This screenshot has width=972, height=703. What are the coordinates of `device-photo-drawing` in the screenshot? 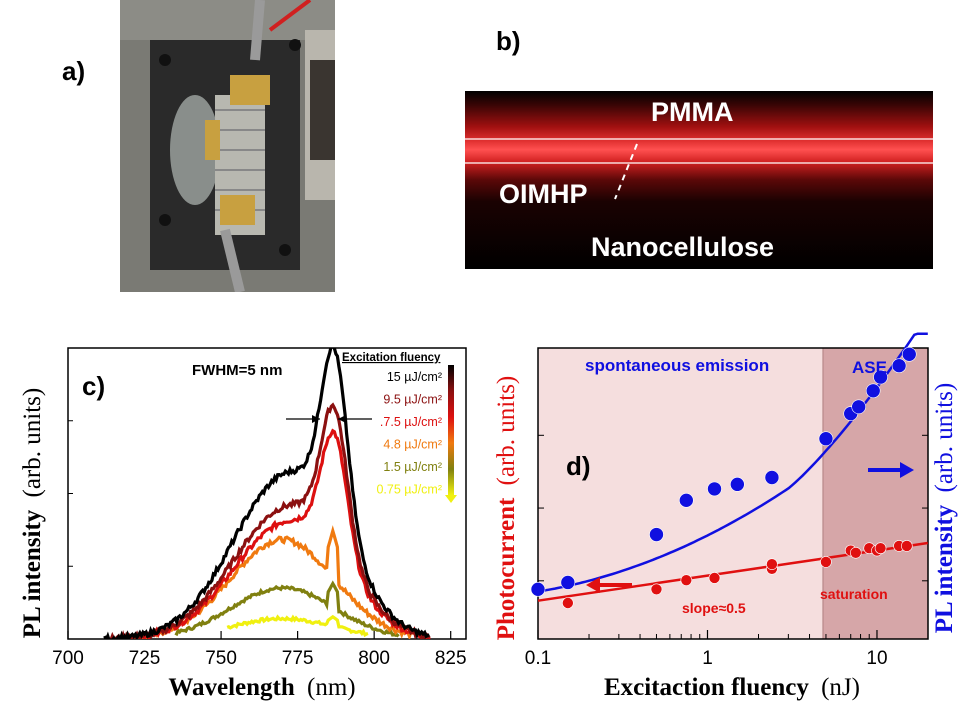 It's located at (227, 146).